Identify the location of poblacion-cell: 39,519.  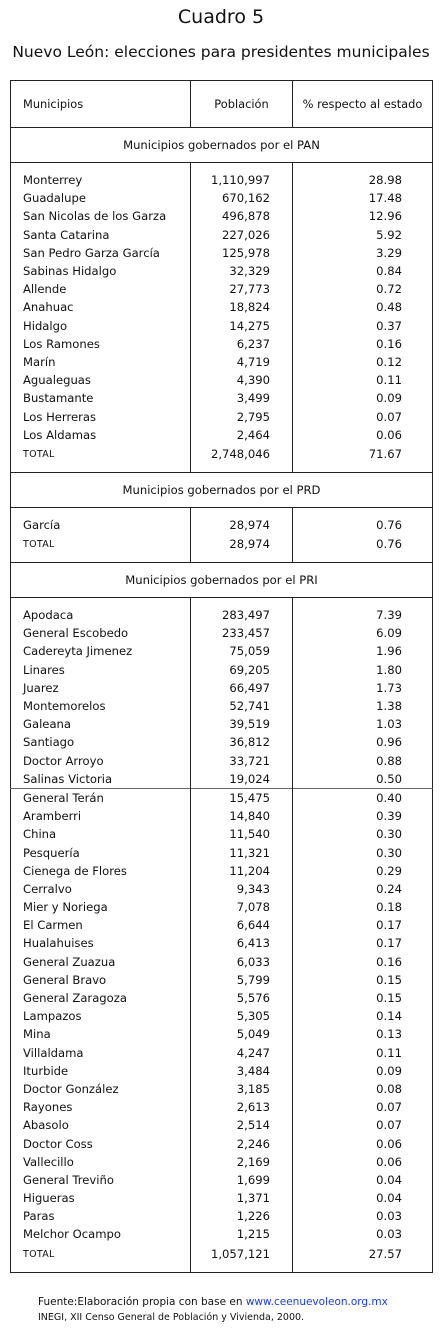
(241, 724).